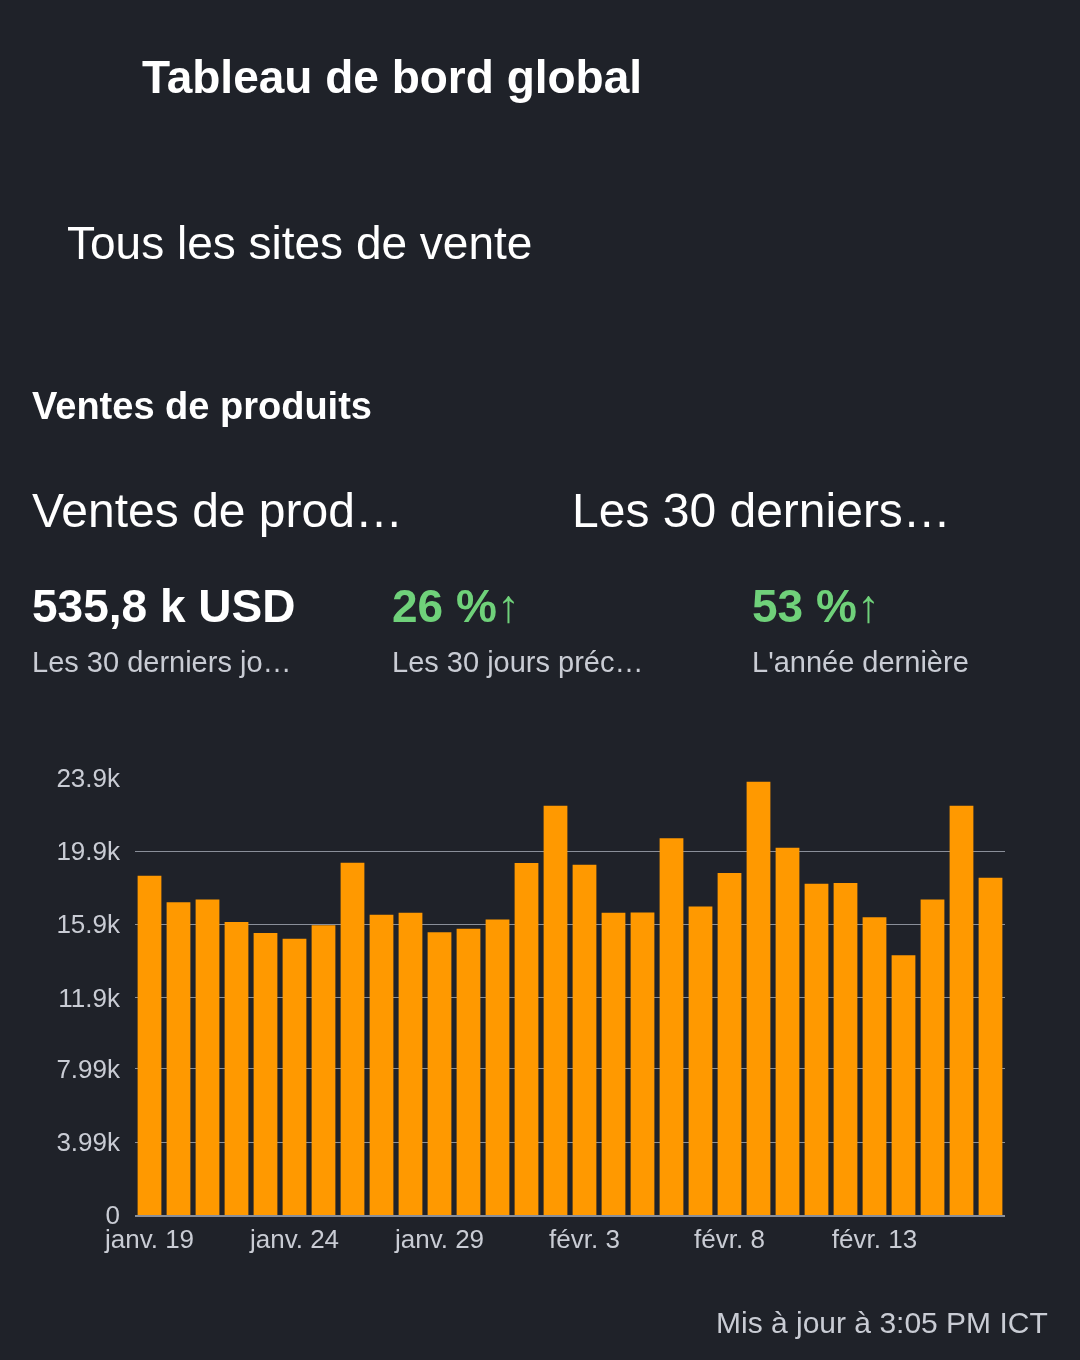 The height and width of the screenshot is (1360, 1080). Describe the element at coordinates (584, 1239) in the screenshot. I see `x-tick-label: févr. 3` at that location.